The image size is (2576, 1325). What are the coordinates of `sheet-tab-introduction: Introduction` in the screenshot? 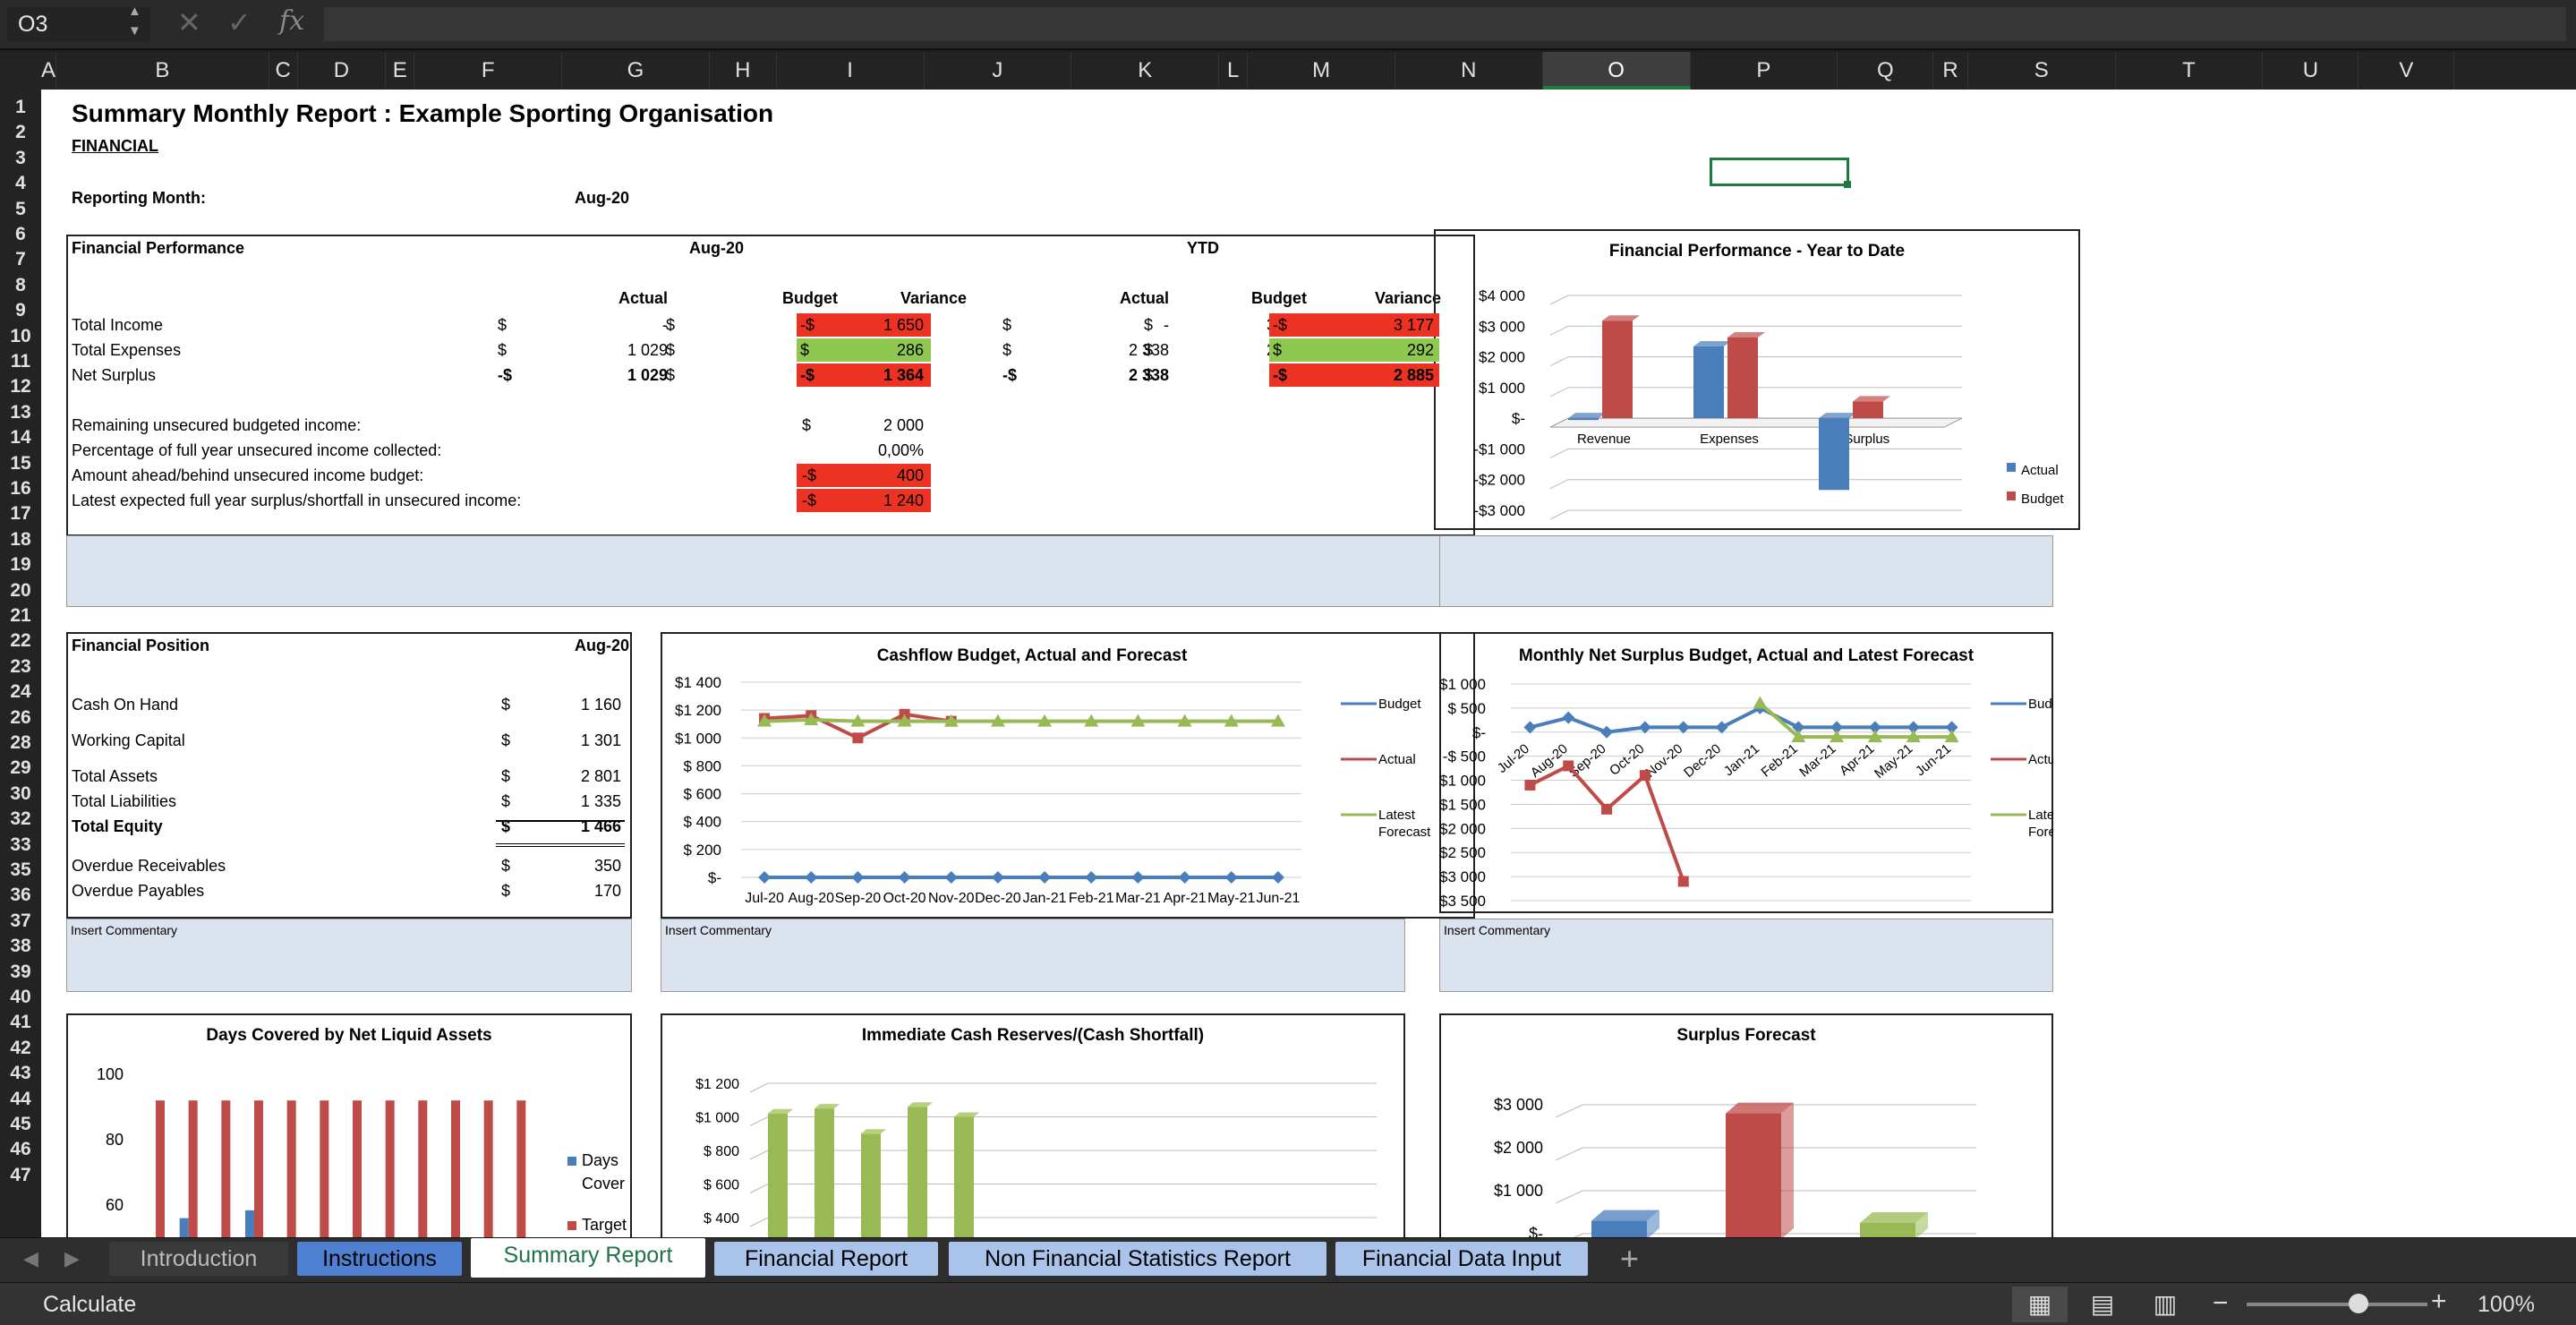 It's located at (198, 1259).